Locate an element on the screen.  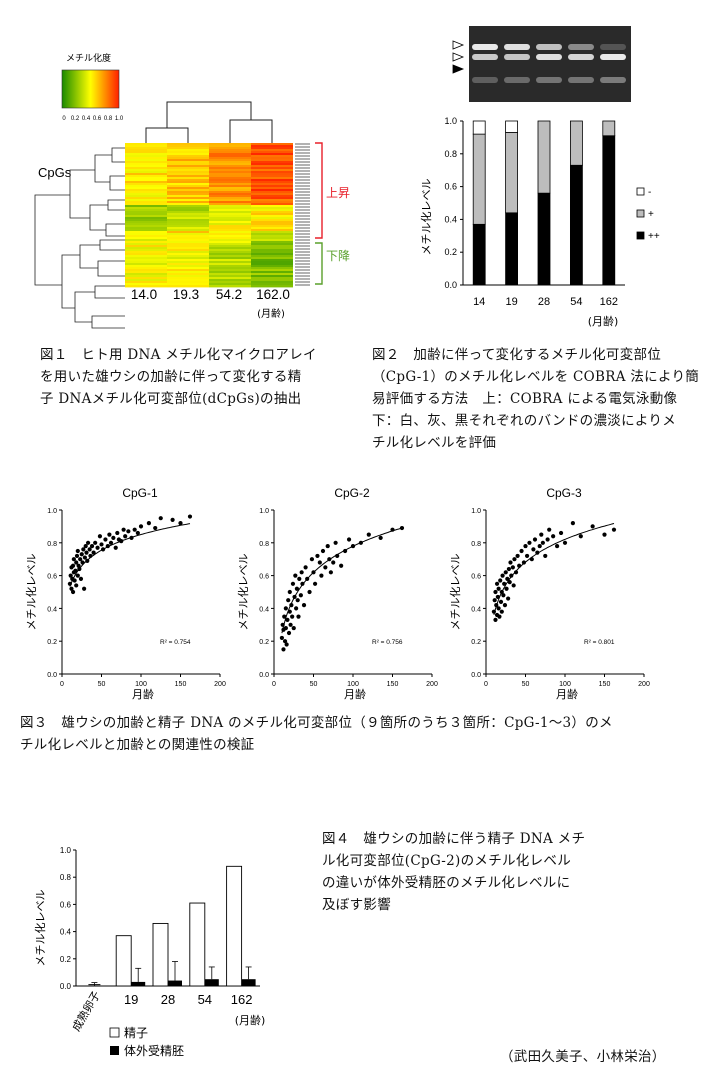
fig1-down-bracket is located at coordinates (319, 263).